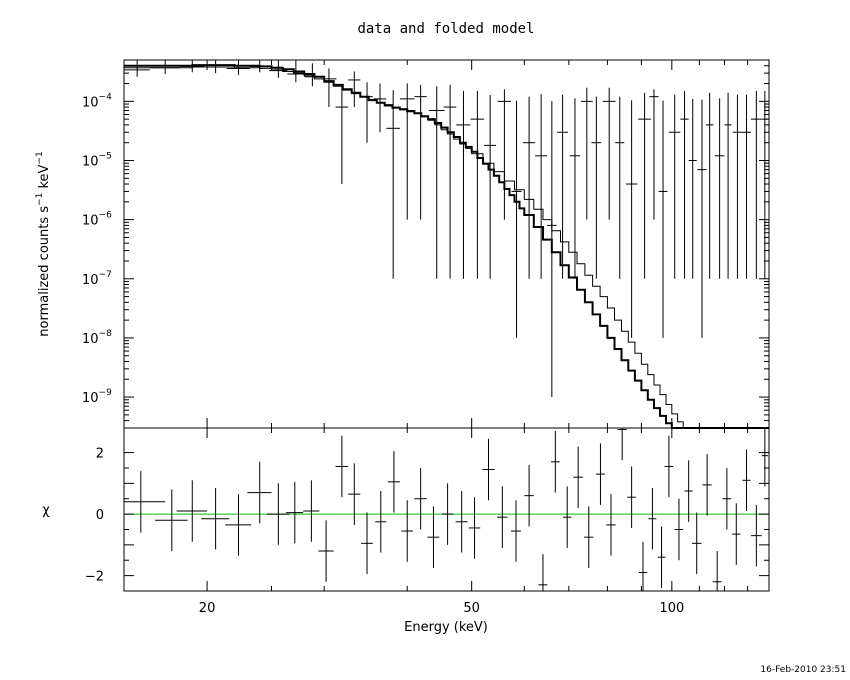 This screenshot has width=850, height=680. What do you see at coordinates (97, 101) in the screenshot?
I see `y-tick-label: 10⁻⁴` at bounding box center [97, 101].